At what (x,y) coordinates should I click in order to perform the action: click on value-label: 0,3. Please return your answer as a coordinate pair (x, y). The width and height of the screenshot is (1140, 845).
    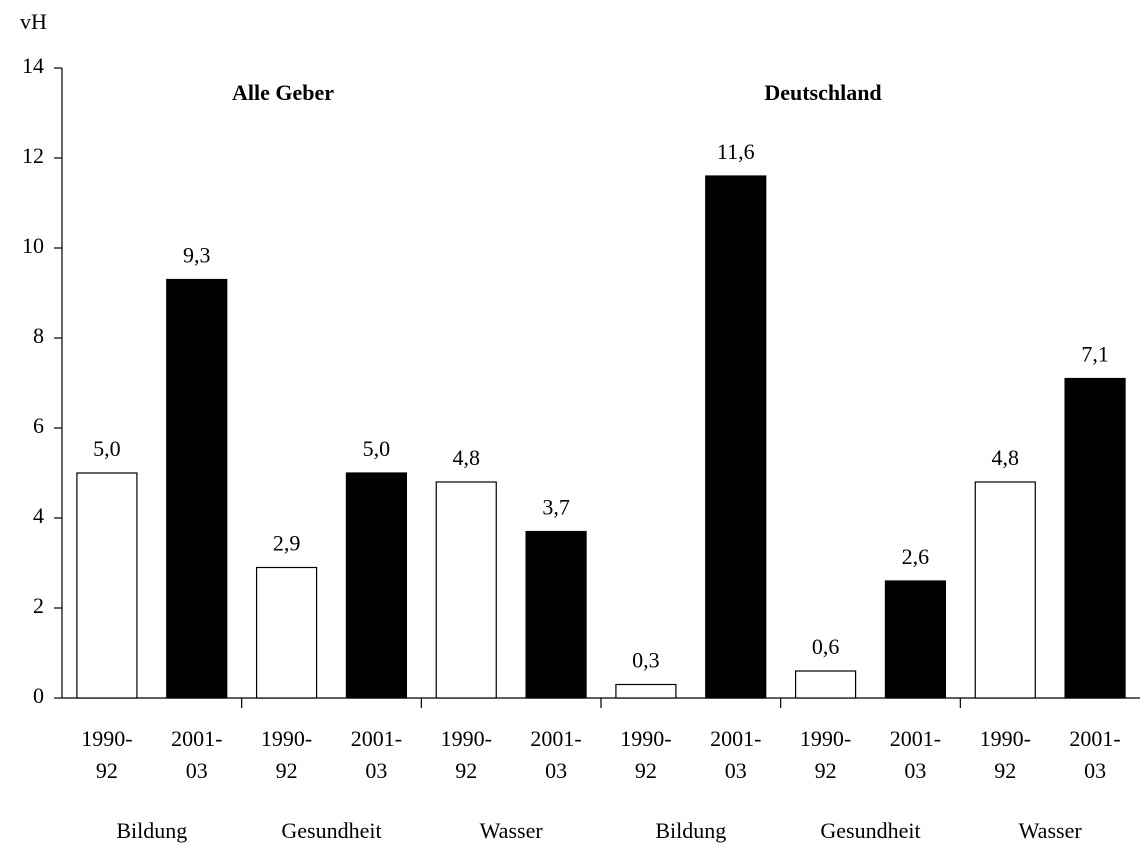
    Looking at the image, I should click on (646, 660).